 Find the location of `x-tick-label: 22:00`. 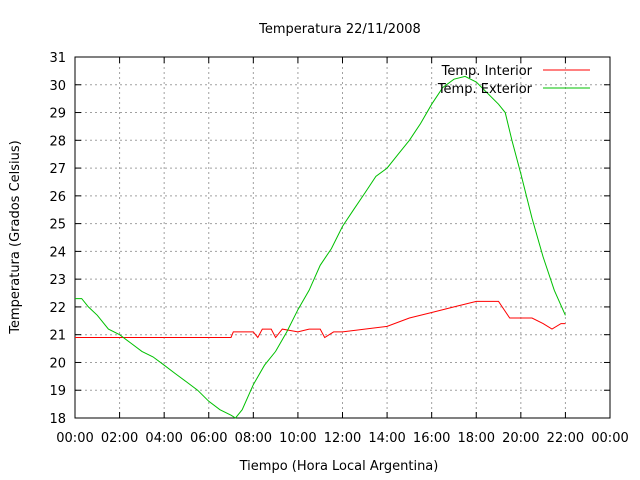

x-tick-label: 22:00 is located at coordinates (565, 438).